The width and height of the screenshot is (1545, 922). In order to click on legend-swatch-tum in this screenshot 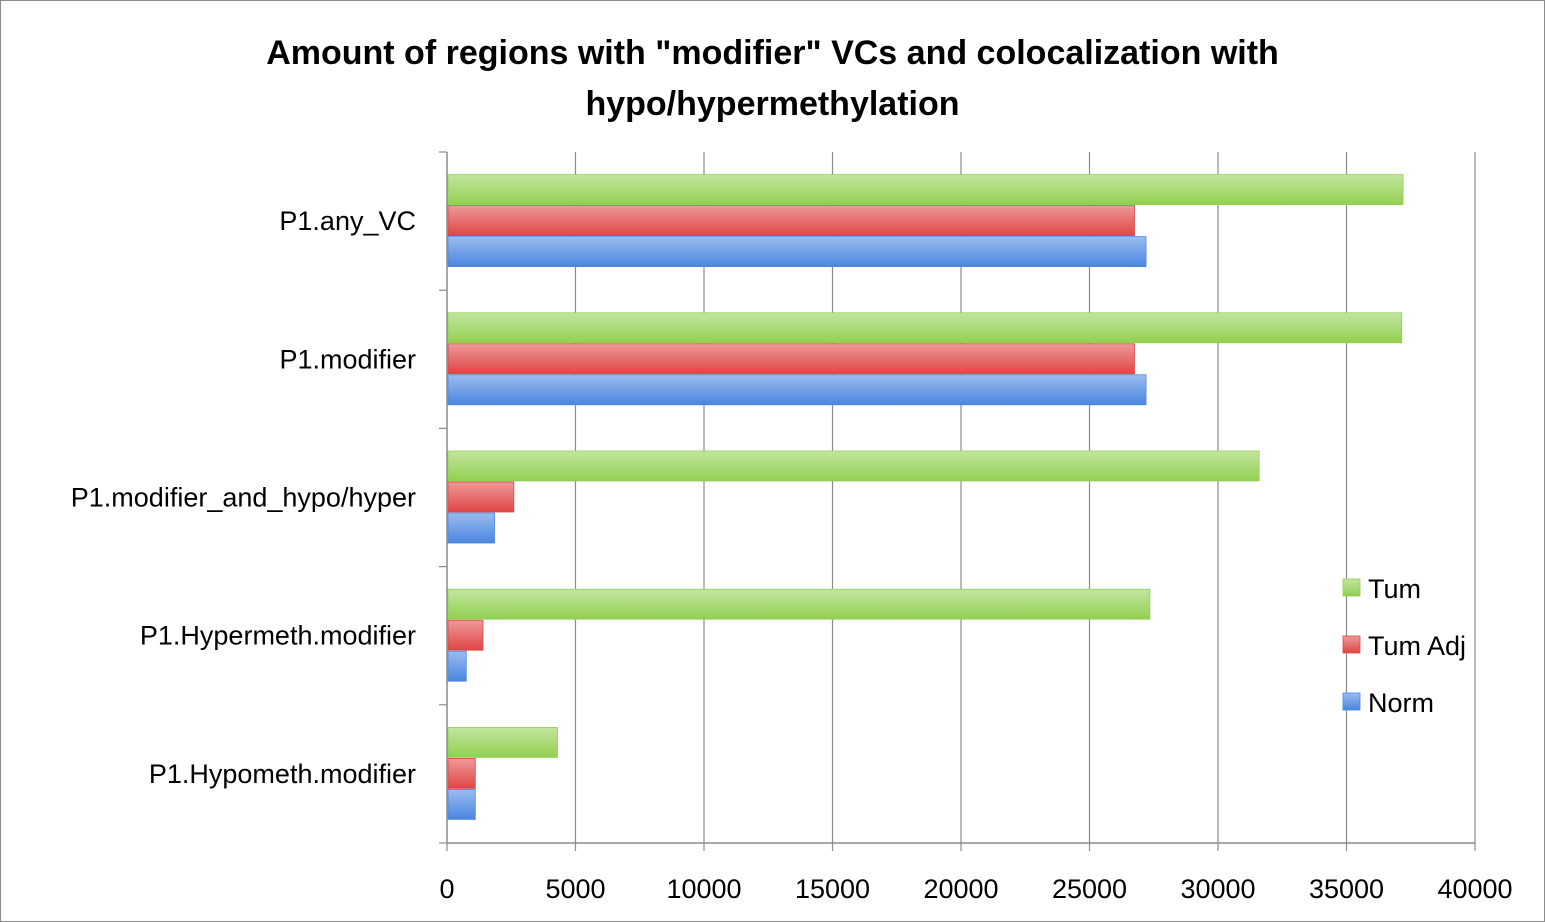, I will do `click(1351, 587)`.